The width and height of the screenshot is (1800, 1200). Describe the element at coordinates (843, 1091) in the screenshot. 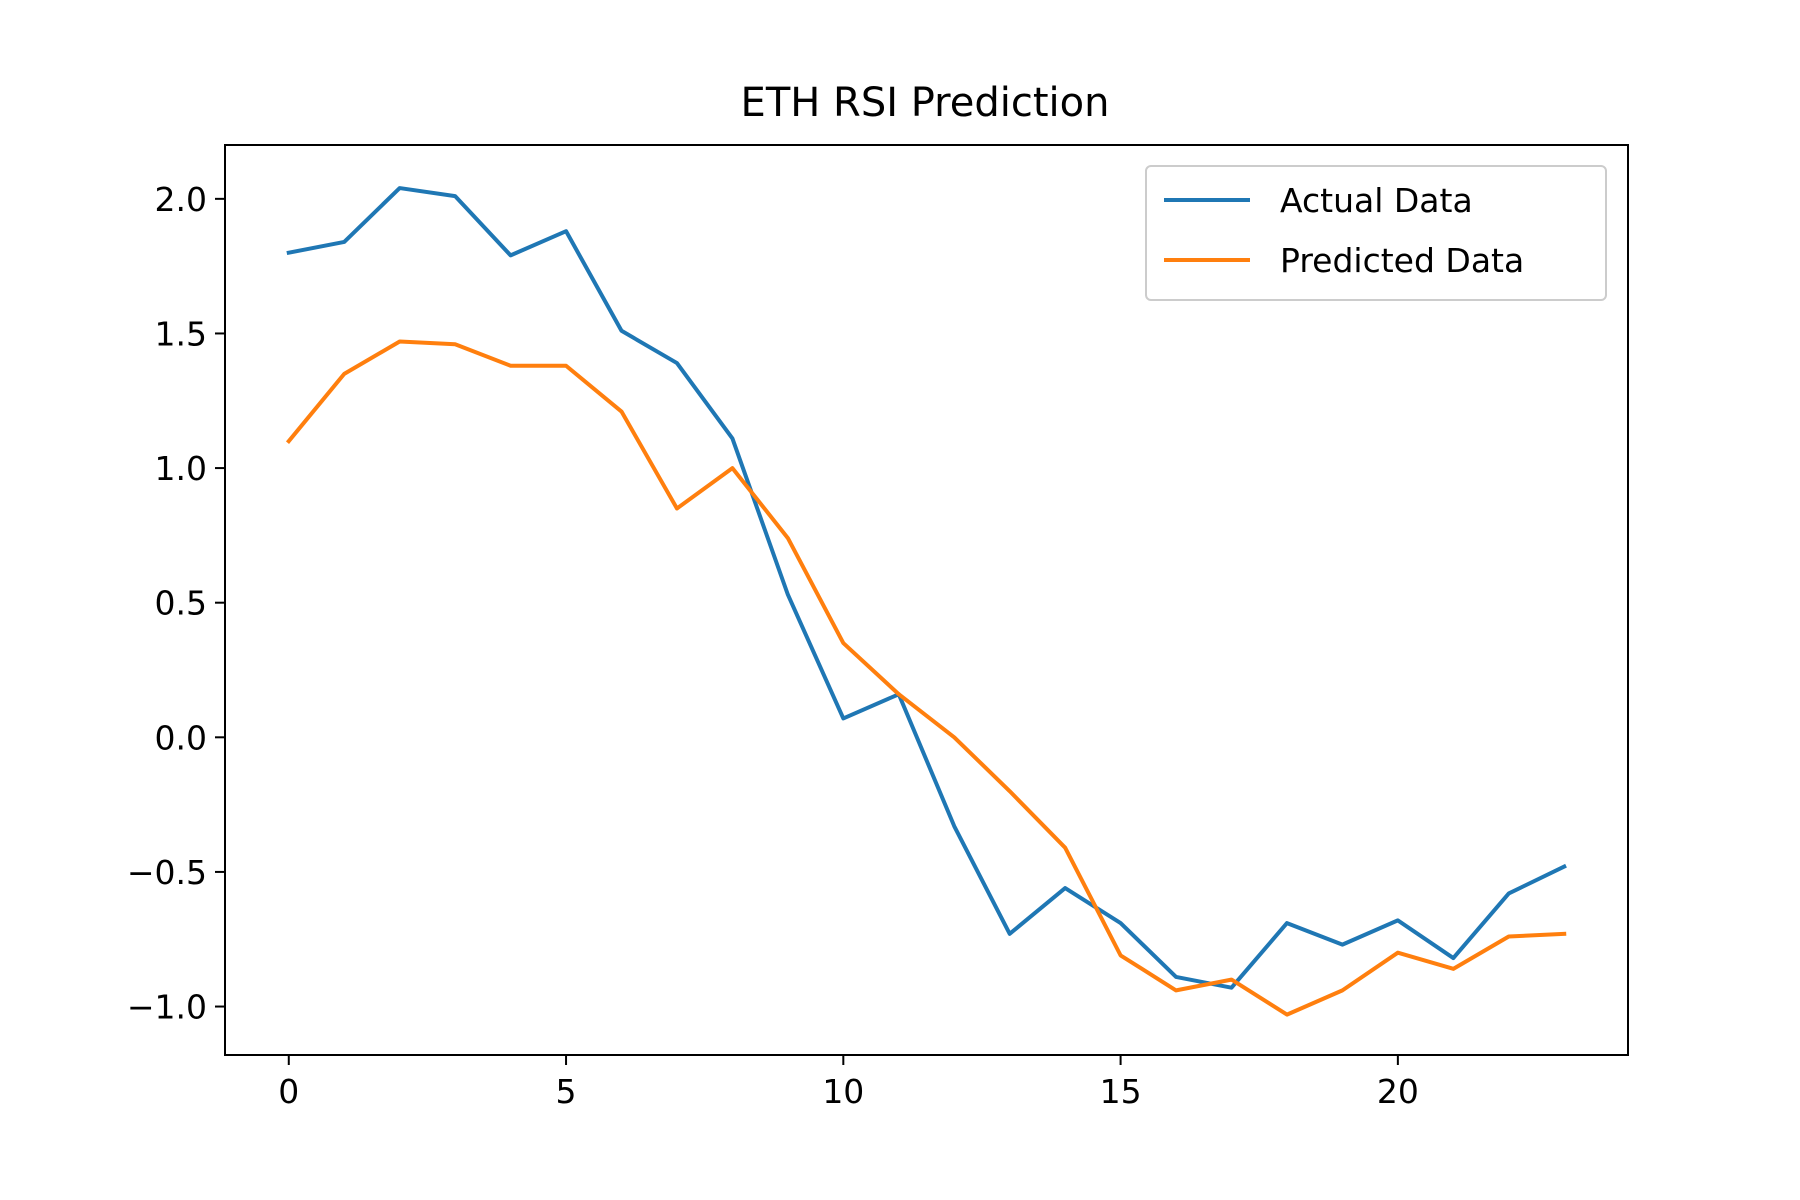

I see `x-tick-label: 10` at that location.